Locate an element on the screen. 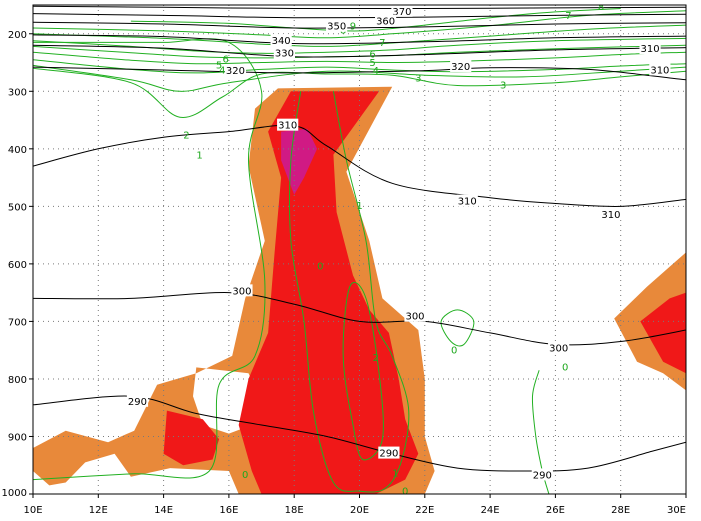  theta-contour-label: 370 is located at coordinates (402, 11).